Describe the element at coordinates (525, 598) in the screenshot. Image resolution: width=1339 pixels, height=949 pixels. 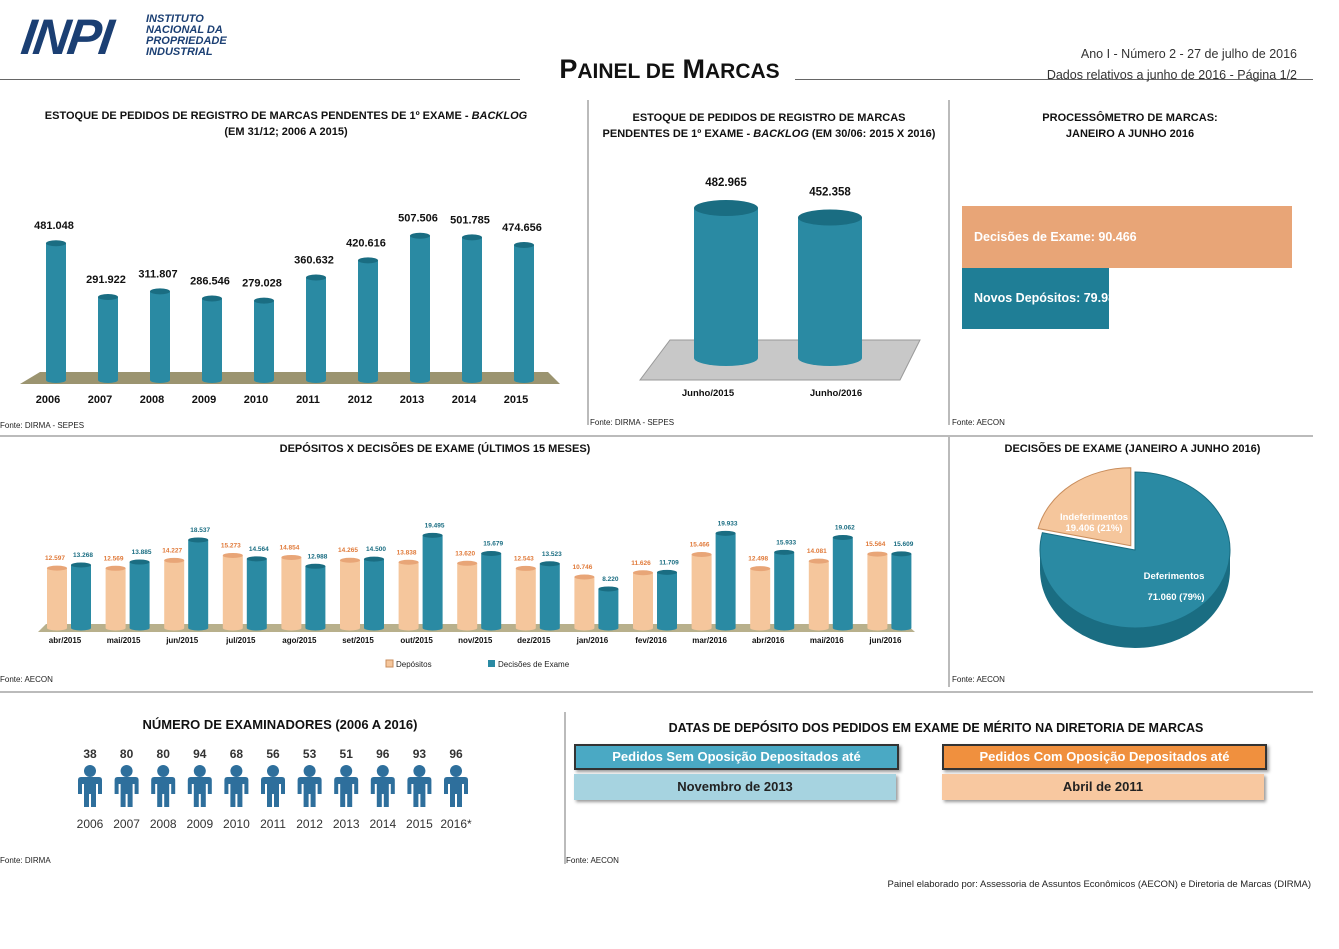
I see `deposits-bar-dez/2015` at that location.